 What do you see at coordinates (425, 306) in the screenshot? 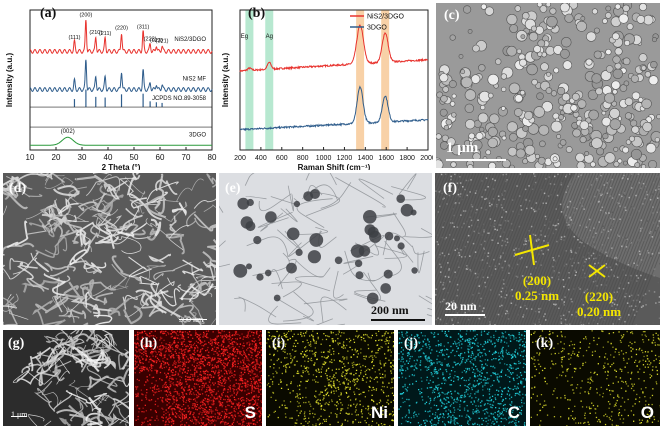
I see `tem-wrinkle` at bounding box center [425, 306].